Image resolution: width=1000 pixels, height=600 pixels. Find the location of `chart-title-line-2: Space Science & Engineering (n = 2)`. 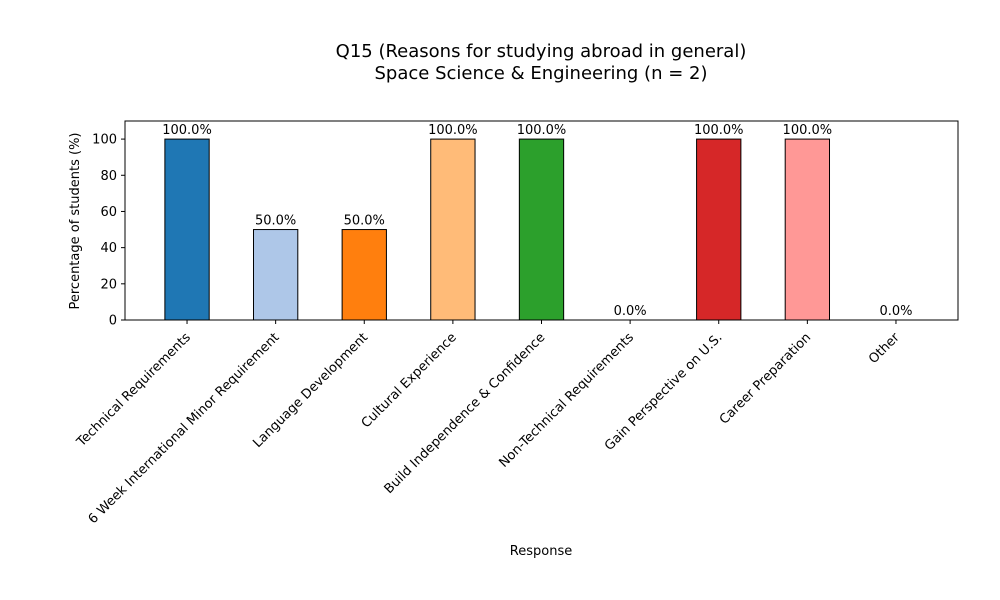

chart-title-line-2: Space Science & Engineering (n = 2) is located at coordinates (541, 73).